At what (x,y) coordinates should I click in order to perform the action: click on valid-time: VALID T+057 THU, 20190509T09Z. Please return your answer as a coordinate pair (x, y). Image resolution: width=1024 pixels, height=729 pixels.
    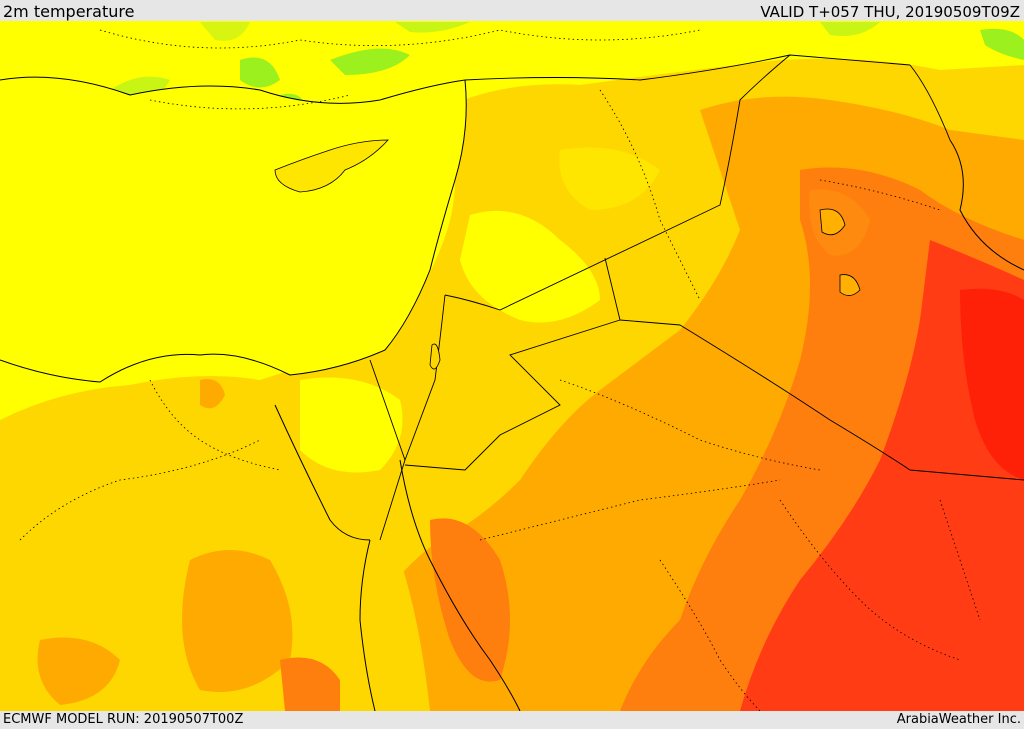
    Looking at the image, I should click on (890, 12).